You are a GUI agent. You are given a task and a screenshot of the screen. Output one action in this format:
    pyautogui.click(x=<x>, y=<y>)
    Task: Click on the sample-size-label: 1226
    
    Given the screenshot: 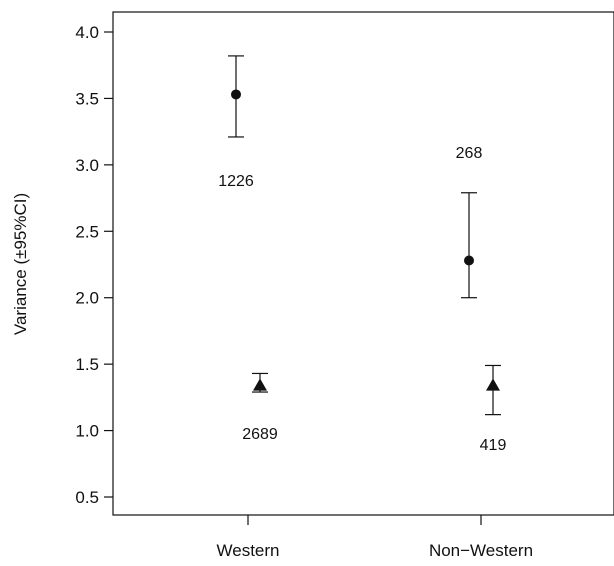 What is the action you would take?
    pyautogui.click(x=236, y=181)
    